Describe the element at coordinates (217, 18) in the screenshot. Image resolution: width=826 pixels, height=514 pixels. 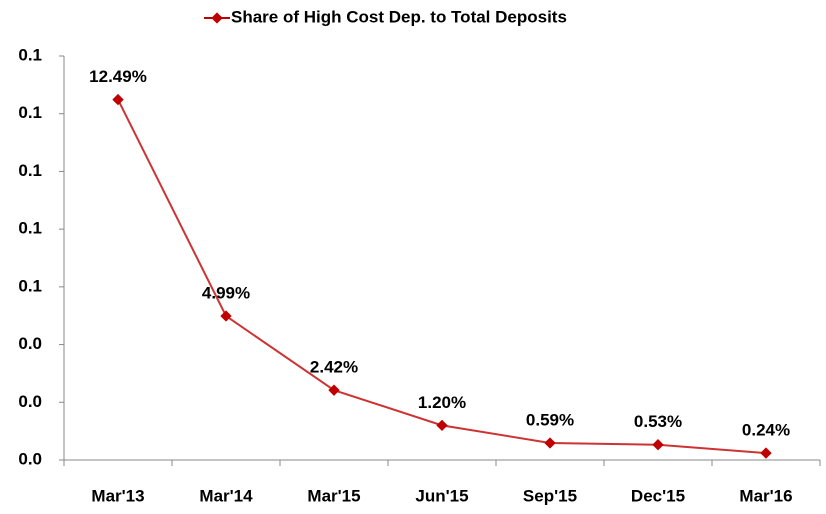
I see `legend-marker` at that location.